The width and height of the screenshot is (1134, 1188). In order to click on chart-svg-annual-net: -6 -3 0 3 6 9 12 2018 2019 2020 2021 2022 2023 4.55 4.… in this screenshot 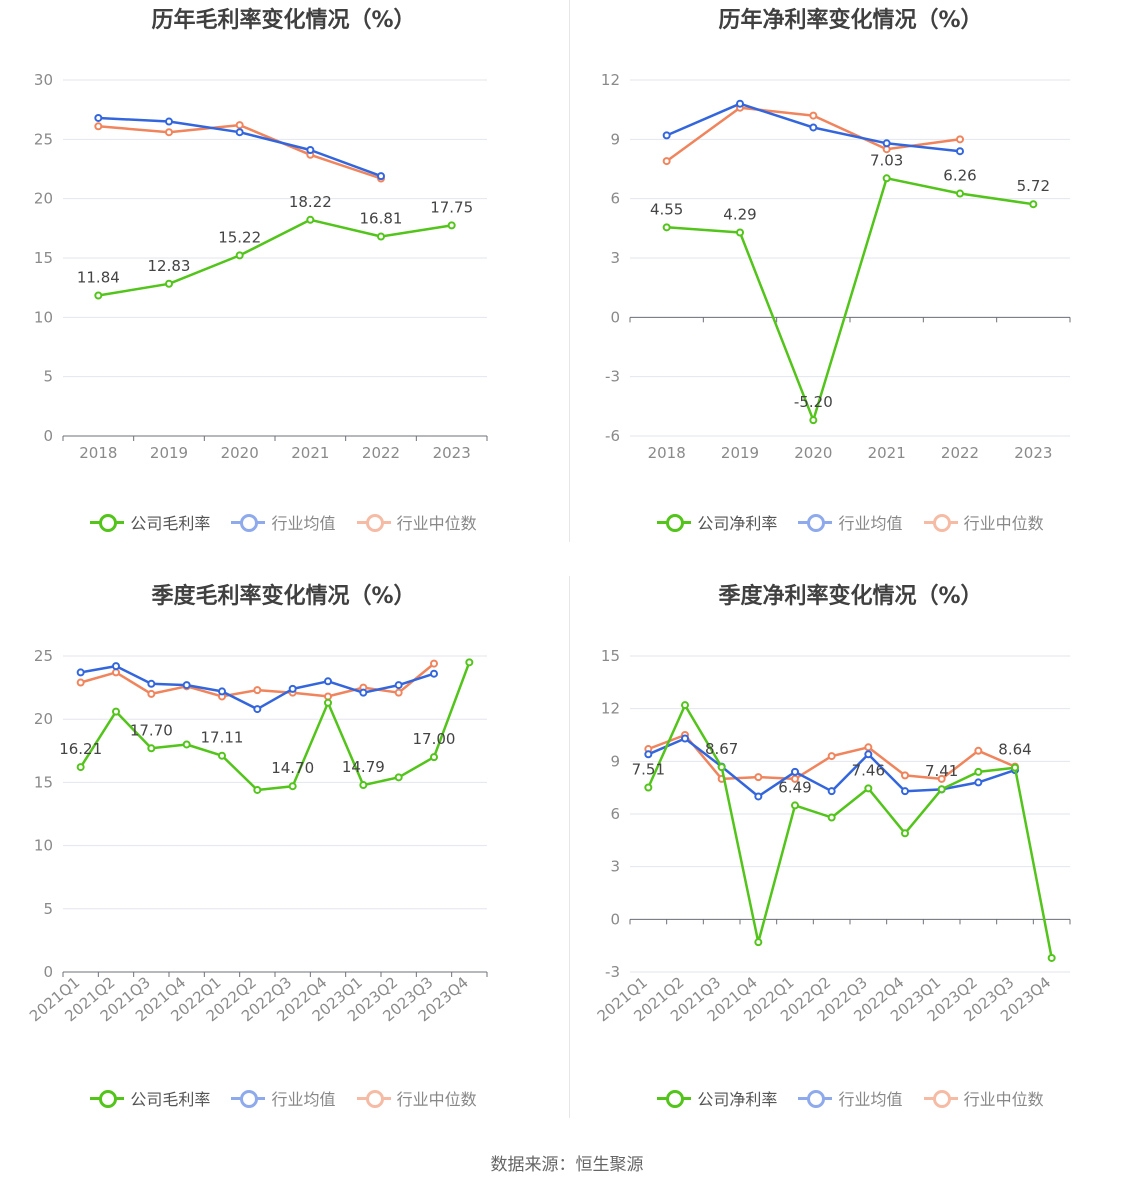, I will do `click(836, 266)`.